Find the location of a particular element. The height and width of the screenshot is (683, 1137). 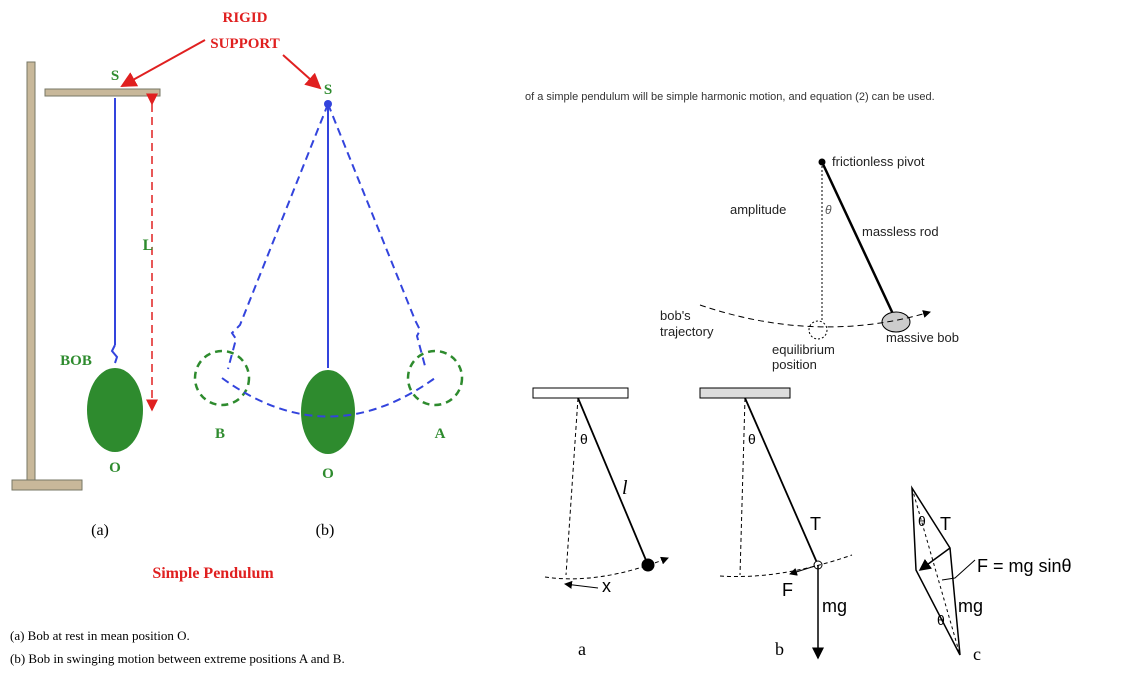

force-triangle is located at coordinates (936, 570).